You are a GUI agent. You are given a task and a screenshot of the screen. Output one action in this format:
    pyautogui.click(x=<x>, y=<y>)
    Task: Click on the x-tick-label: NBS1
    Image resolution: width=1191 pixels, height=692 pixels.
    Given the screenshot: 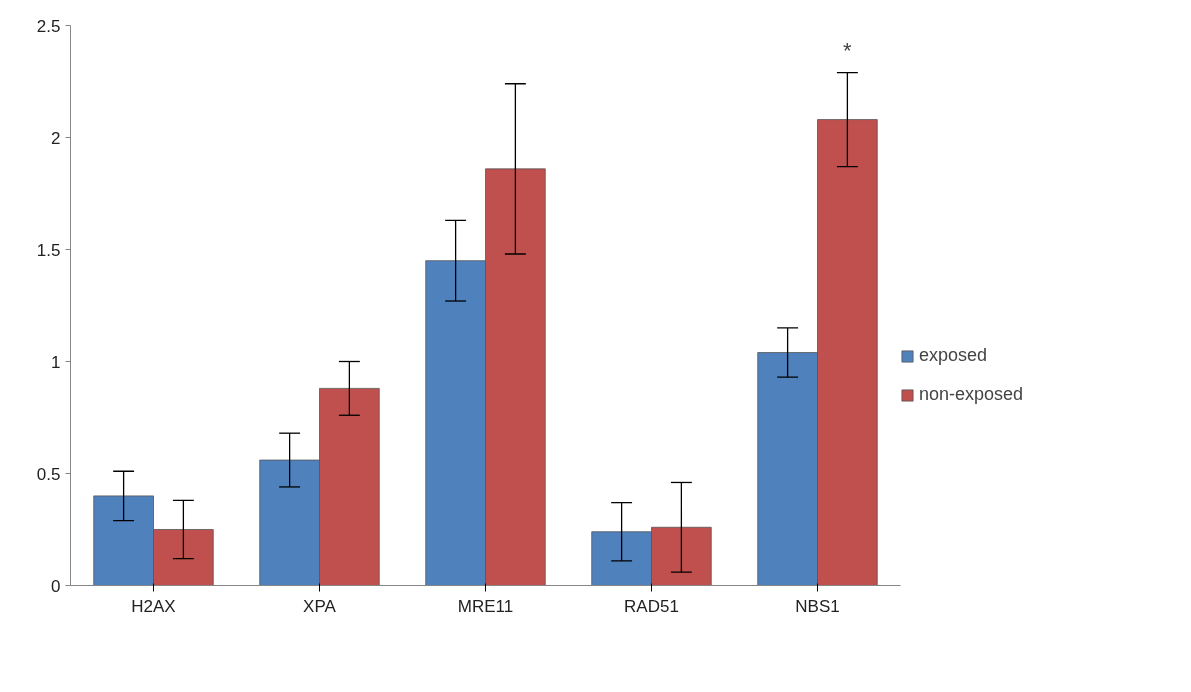 What is the action you would take?
    pyautogui.click(x=817, y=606)
    